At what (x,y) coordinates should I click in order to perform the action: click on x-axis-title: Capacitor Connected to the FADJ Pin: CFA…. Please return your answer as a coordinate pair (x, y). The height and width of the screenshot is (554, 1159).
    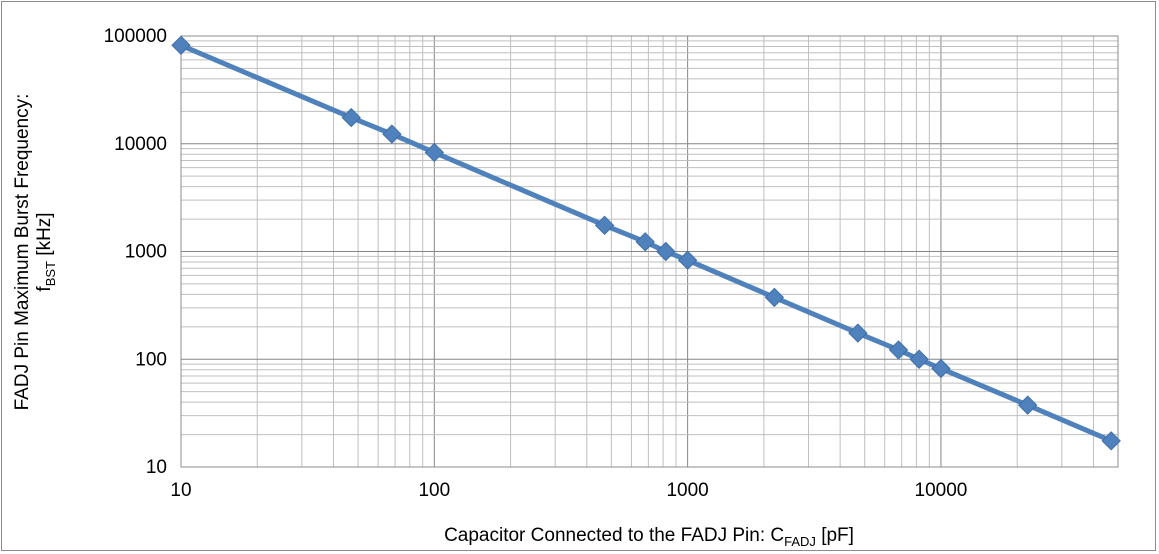
    Looking at the image, I should click on (649, 537).